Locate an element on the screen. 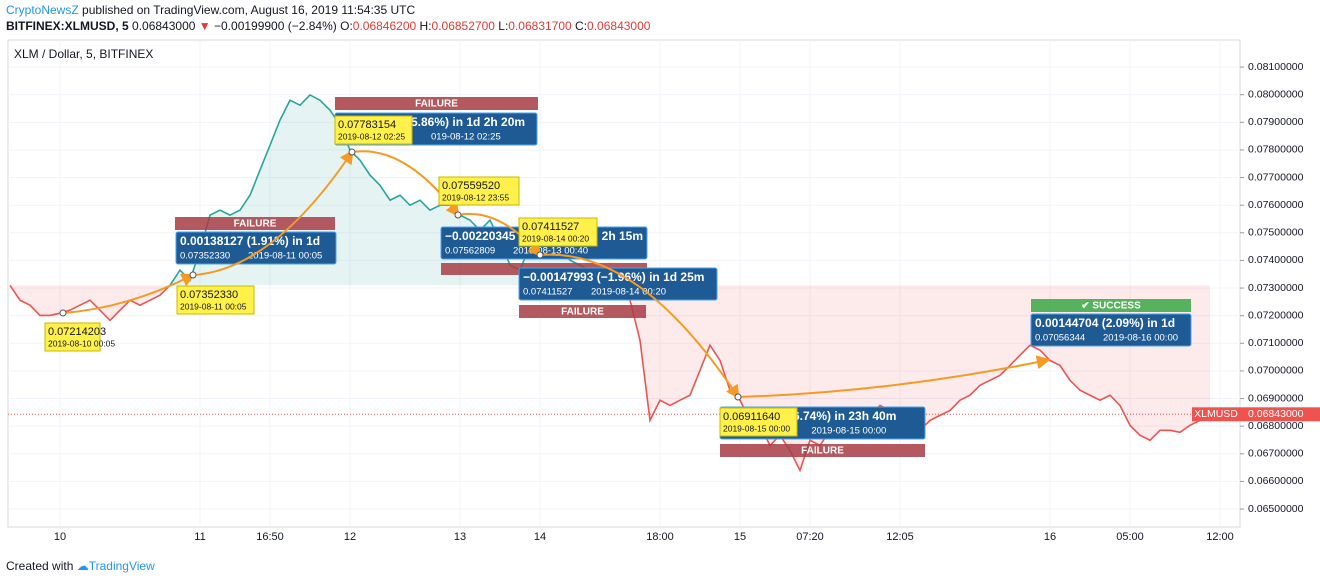  price-label-time: 2019-08-11 00:05 is located at coordinates (213, 306).